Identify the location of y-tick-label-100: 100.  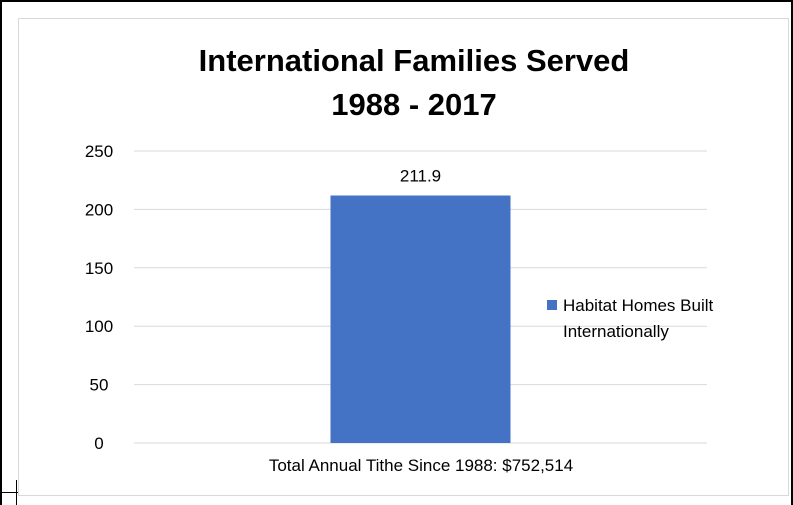
(99, 326).